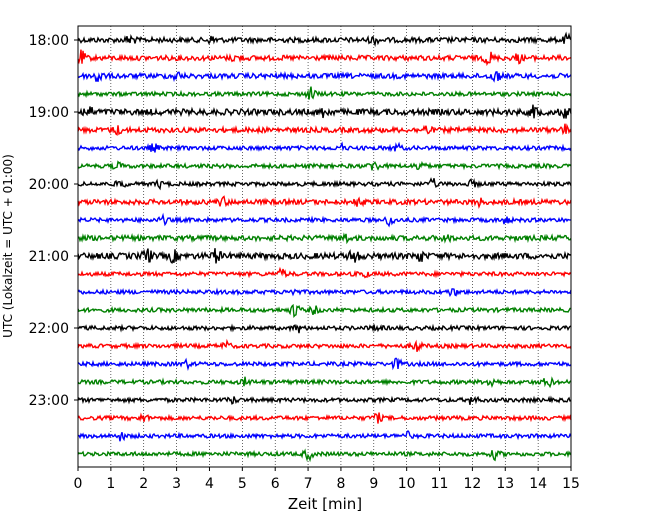 This screenshot has height=520, width=650. I want to click on x-tick-label: 2, so click(143, 484).